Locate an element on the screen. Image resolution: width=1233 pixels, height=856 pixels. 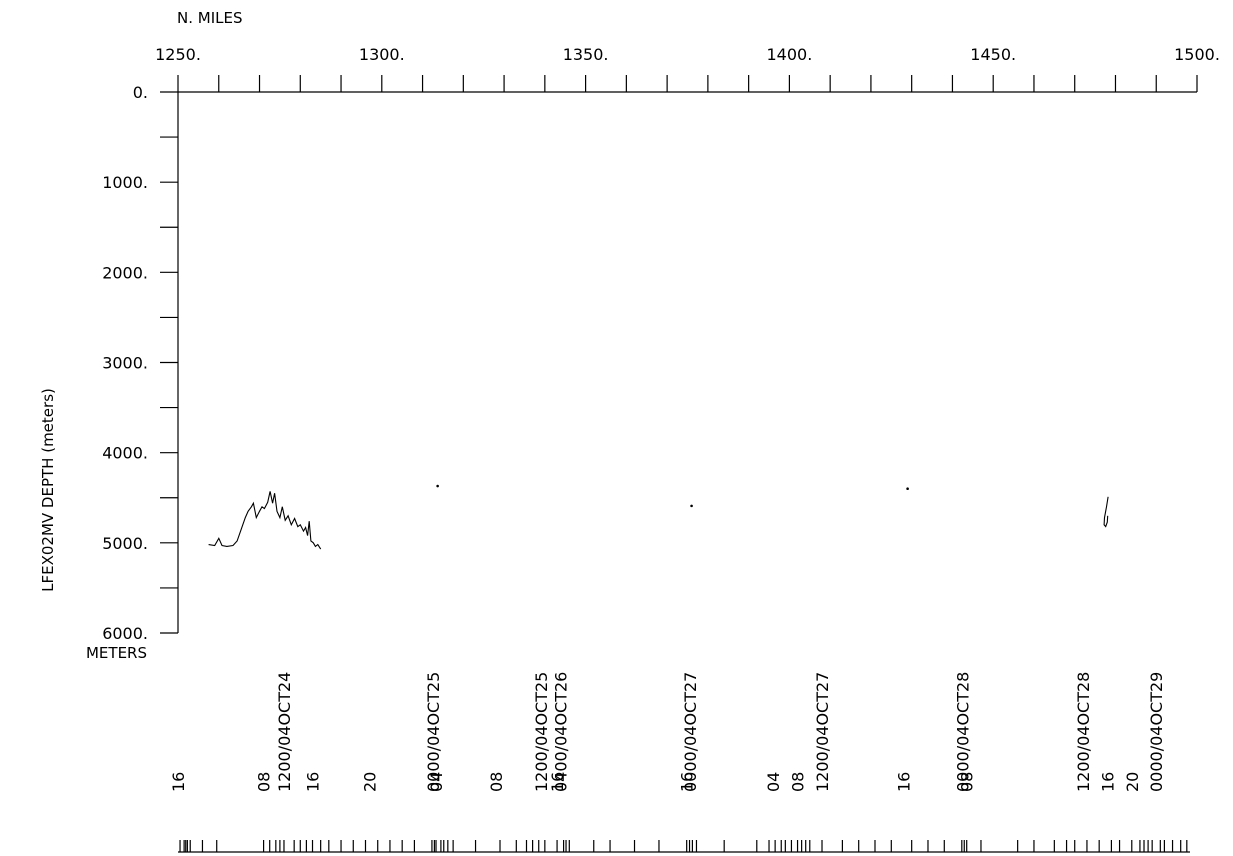
y-tick-label: 6000. is located at coordinates (125, 633).